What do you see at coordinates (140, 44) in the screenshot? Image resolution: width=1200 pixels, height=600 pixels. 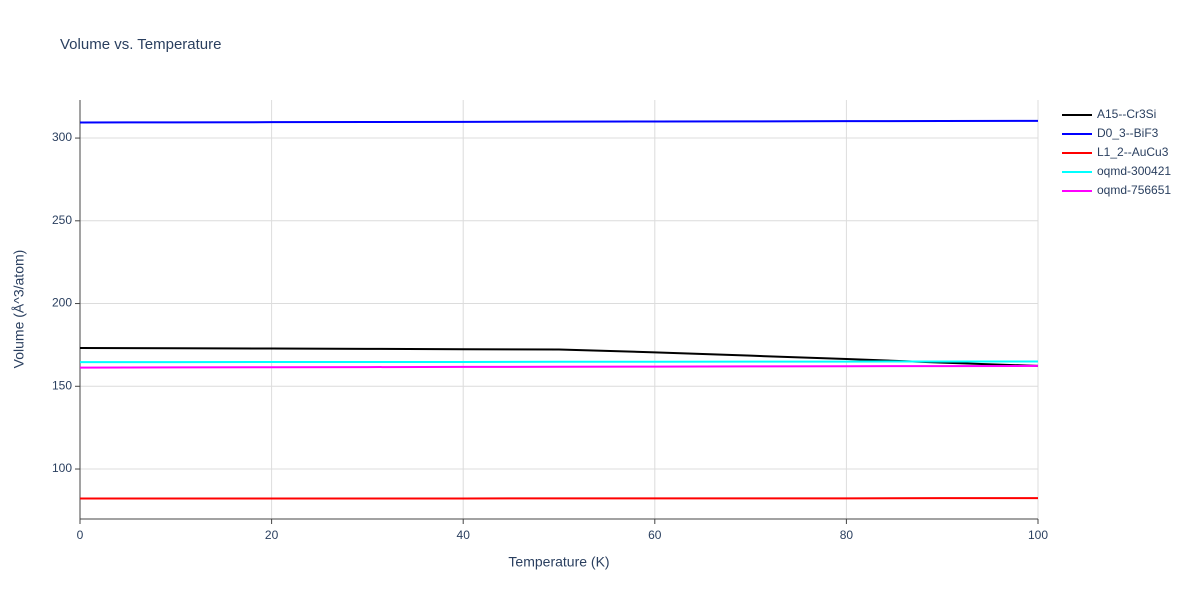 I see `chart-title: Volume vs. Temperature` at bounding box center [140, 44].